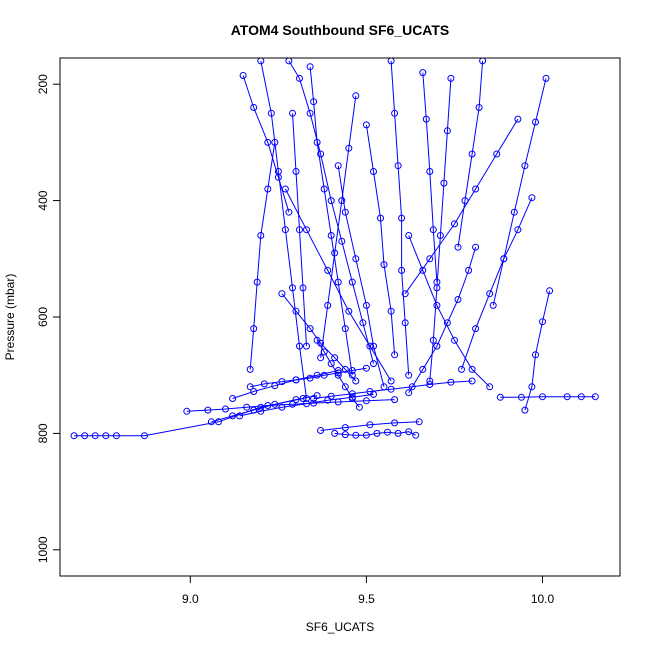 This screenshot has width=650, height=650. I want to click on y-tick-label: 400, so click(43, 200).